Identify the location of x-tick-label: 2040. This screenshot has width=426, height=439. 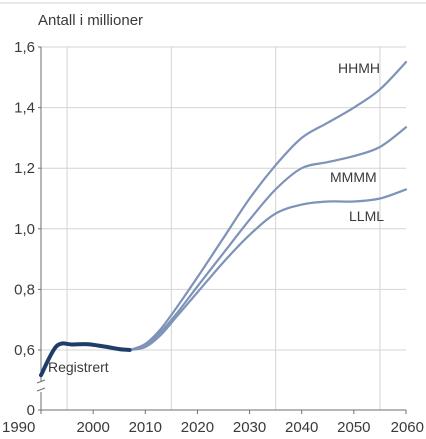
(301, 427).